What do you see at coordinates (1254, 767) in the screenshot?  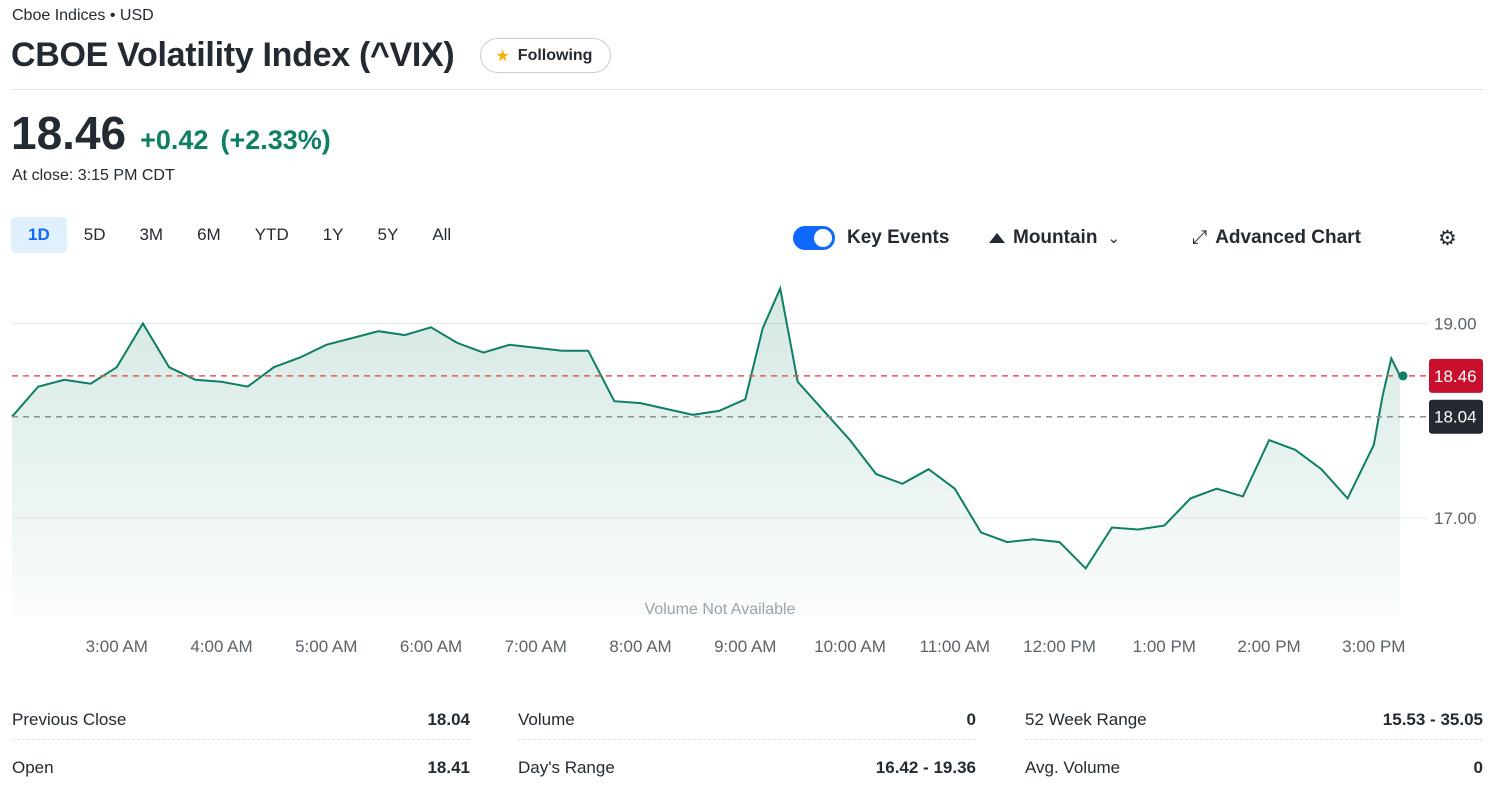 I see `stat-avg-volume: Avg. Volume 0` at bounding box center [1254, 767].